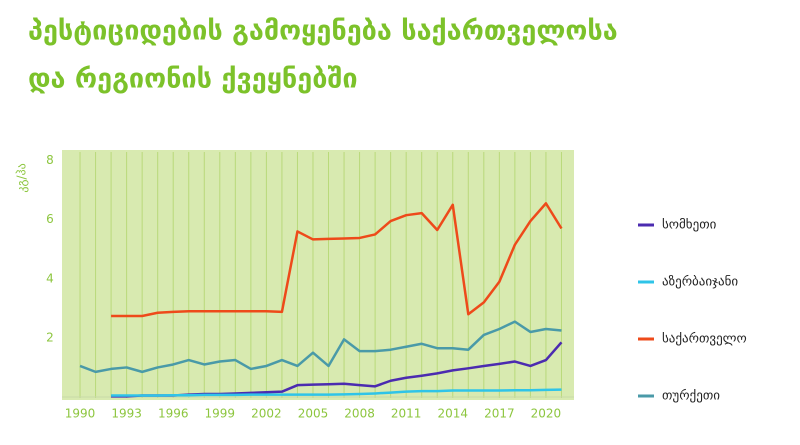  Describe the element at coordinates (220, 414) in the screenshot. I see `x-tick-label: 1999` at that location.